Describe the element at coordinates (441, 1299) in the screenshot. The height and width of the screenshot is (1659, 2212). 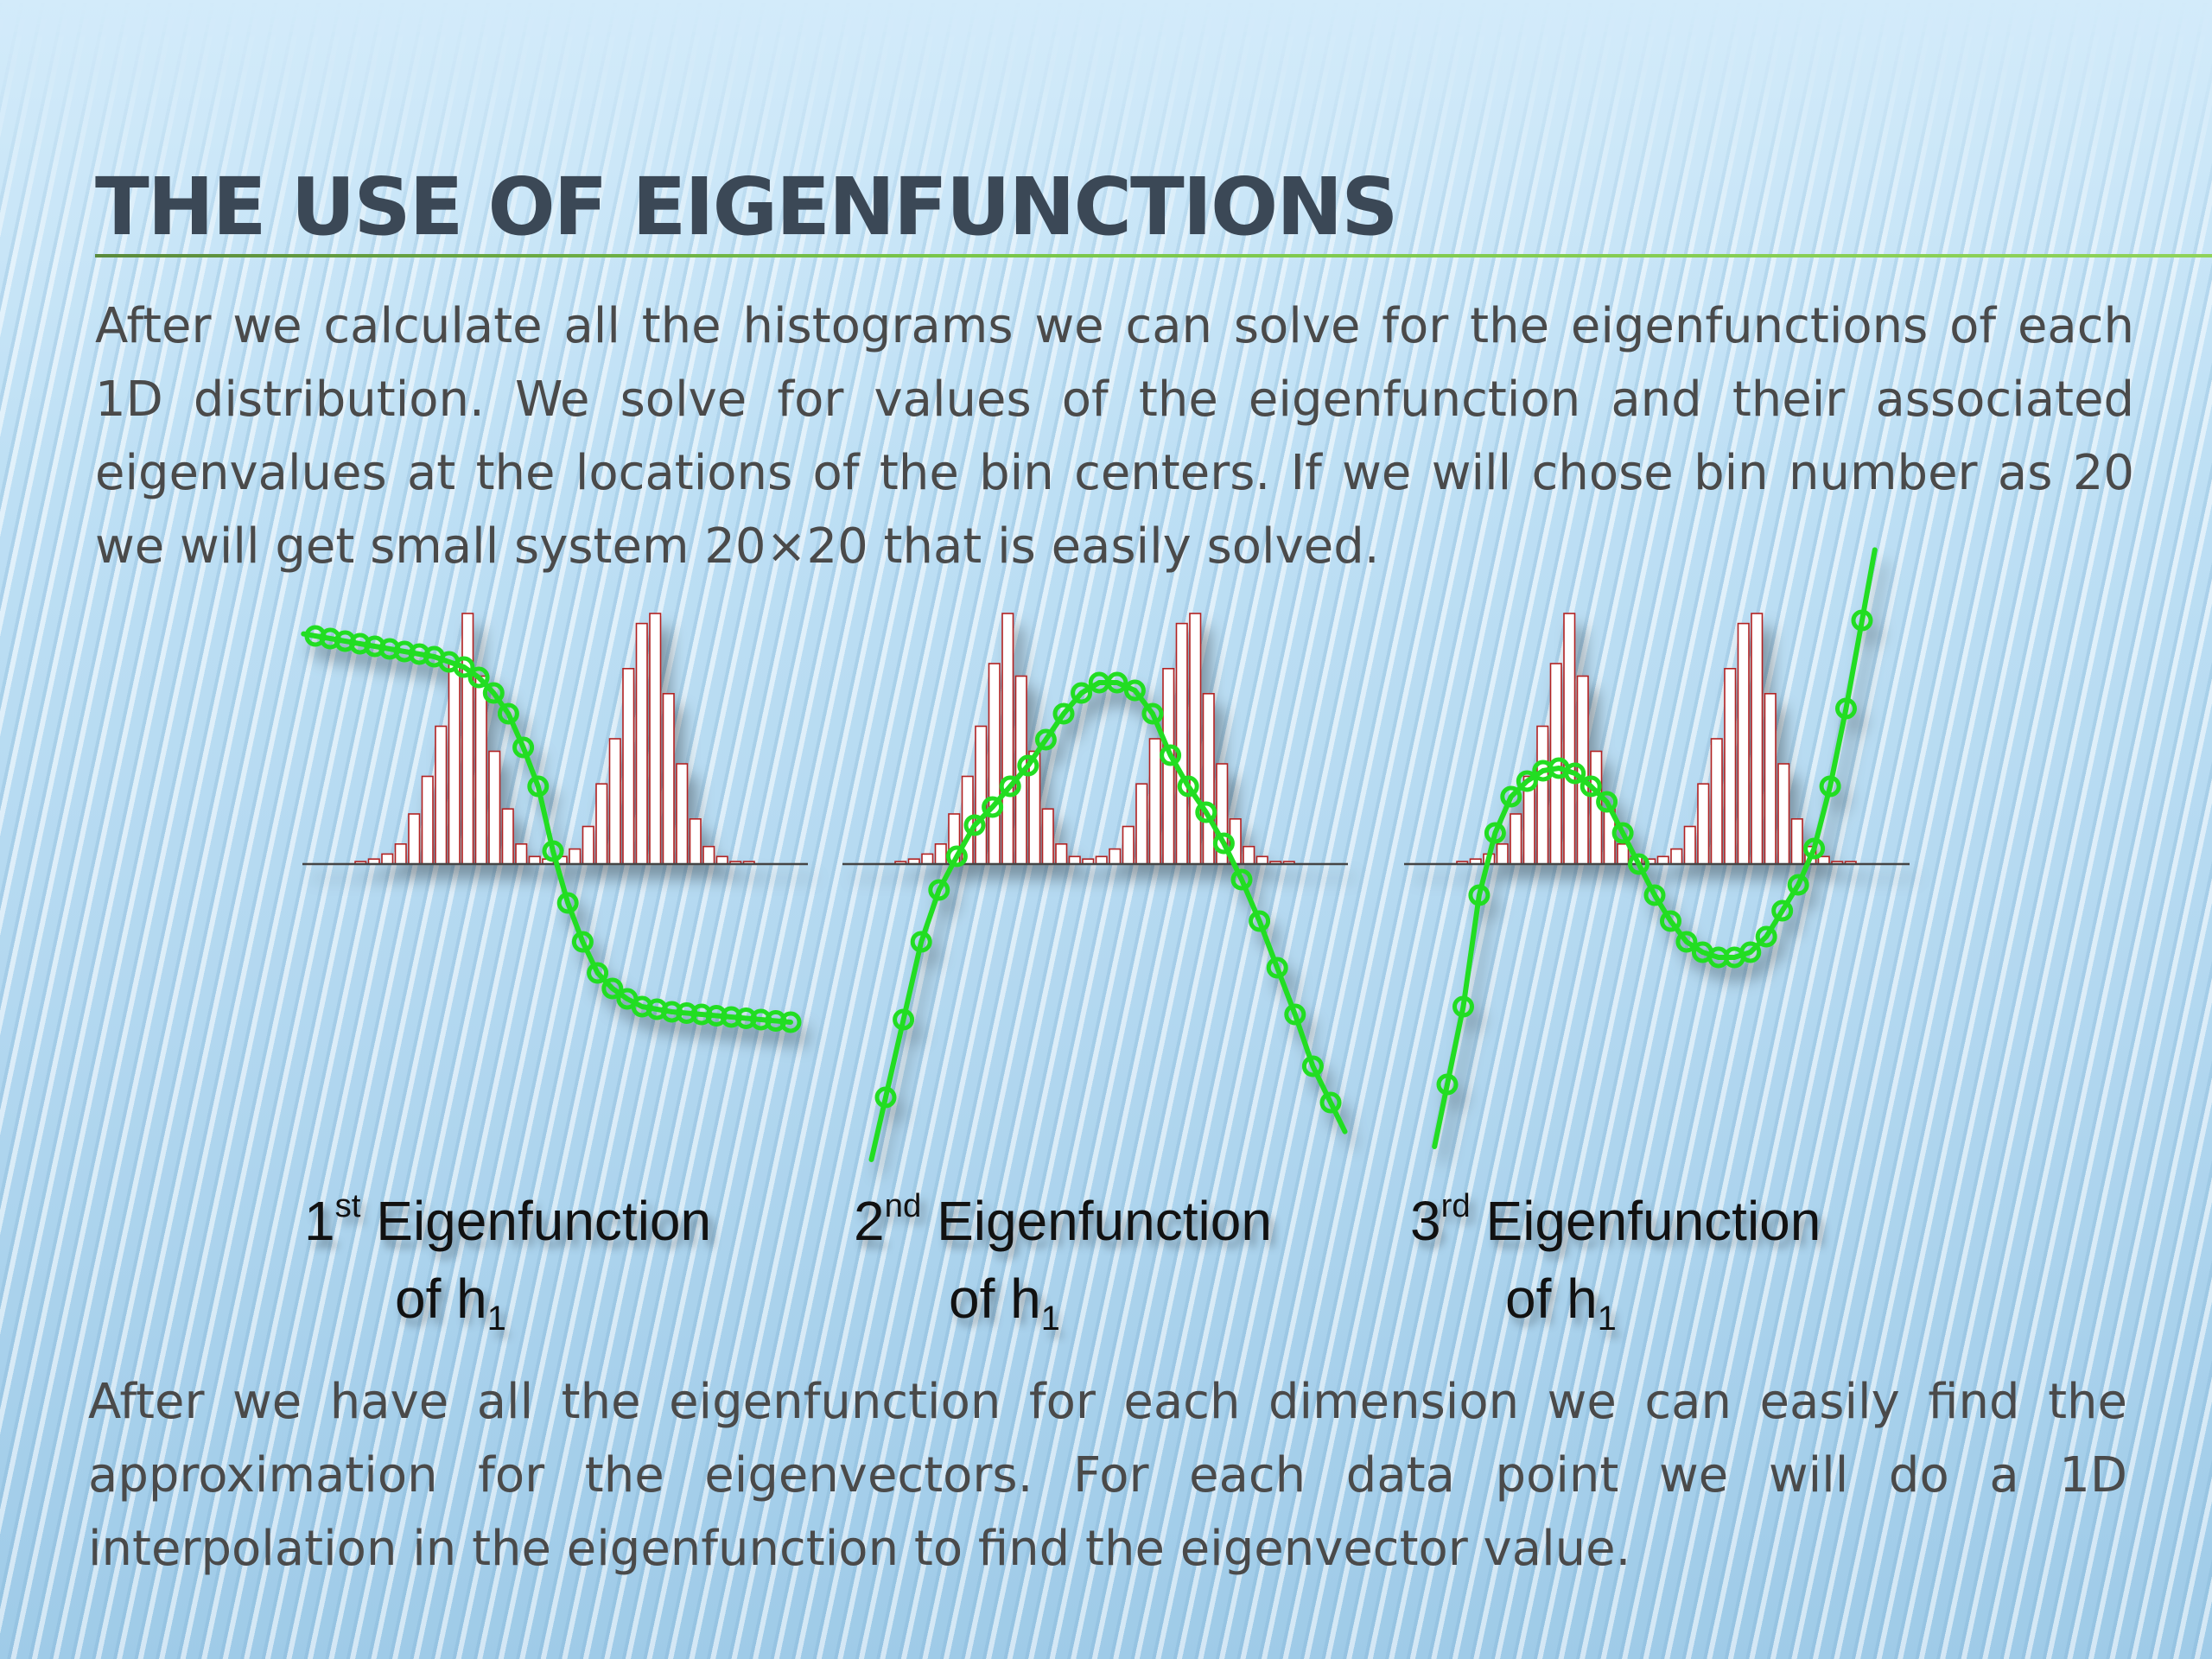
I see `caption-1-of: of h` at that location.